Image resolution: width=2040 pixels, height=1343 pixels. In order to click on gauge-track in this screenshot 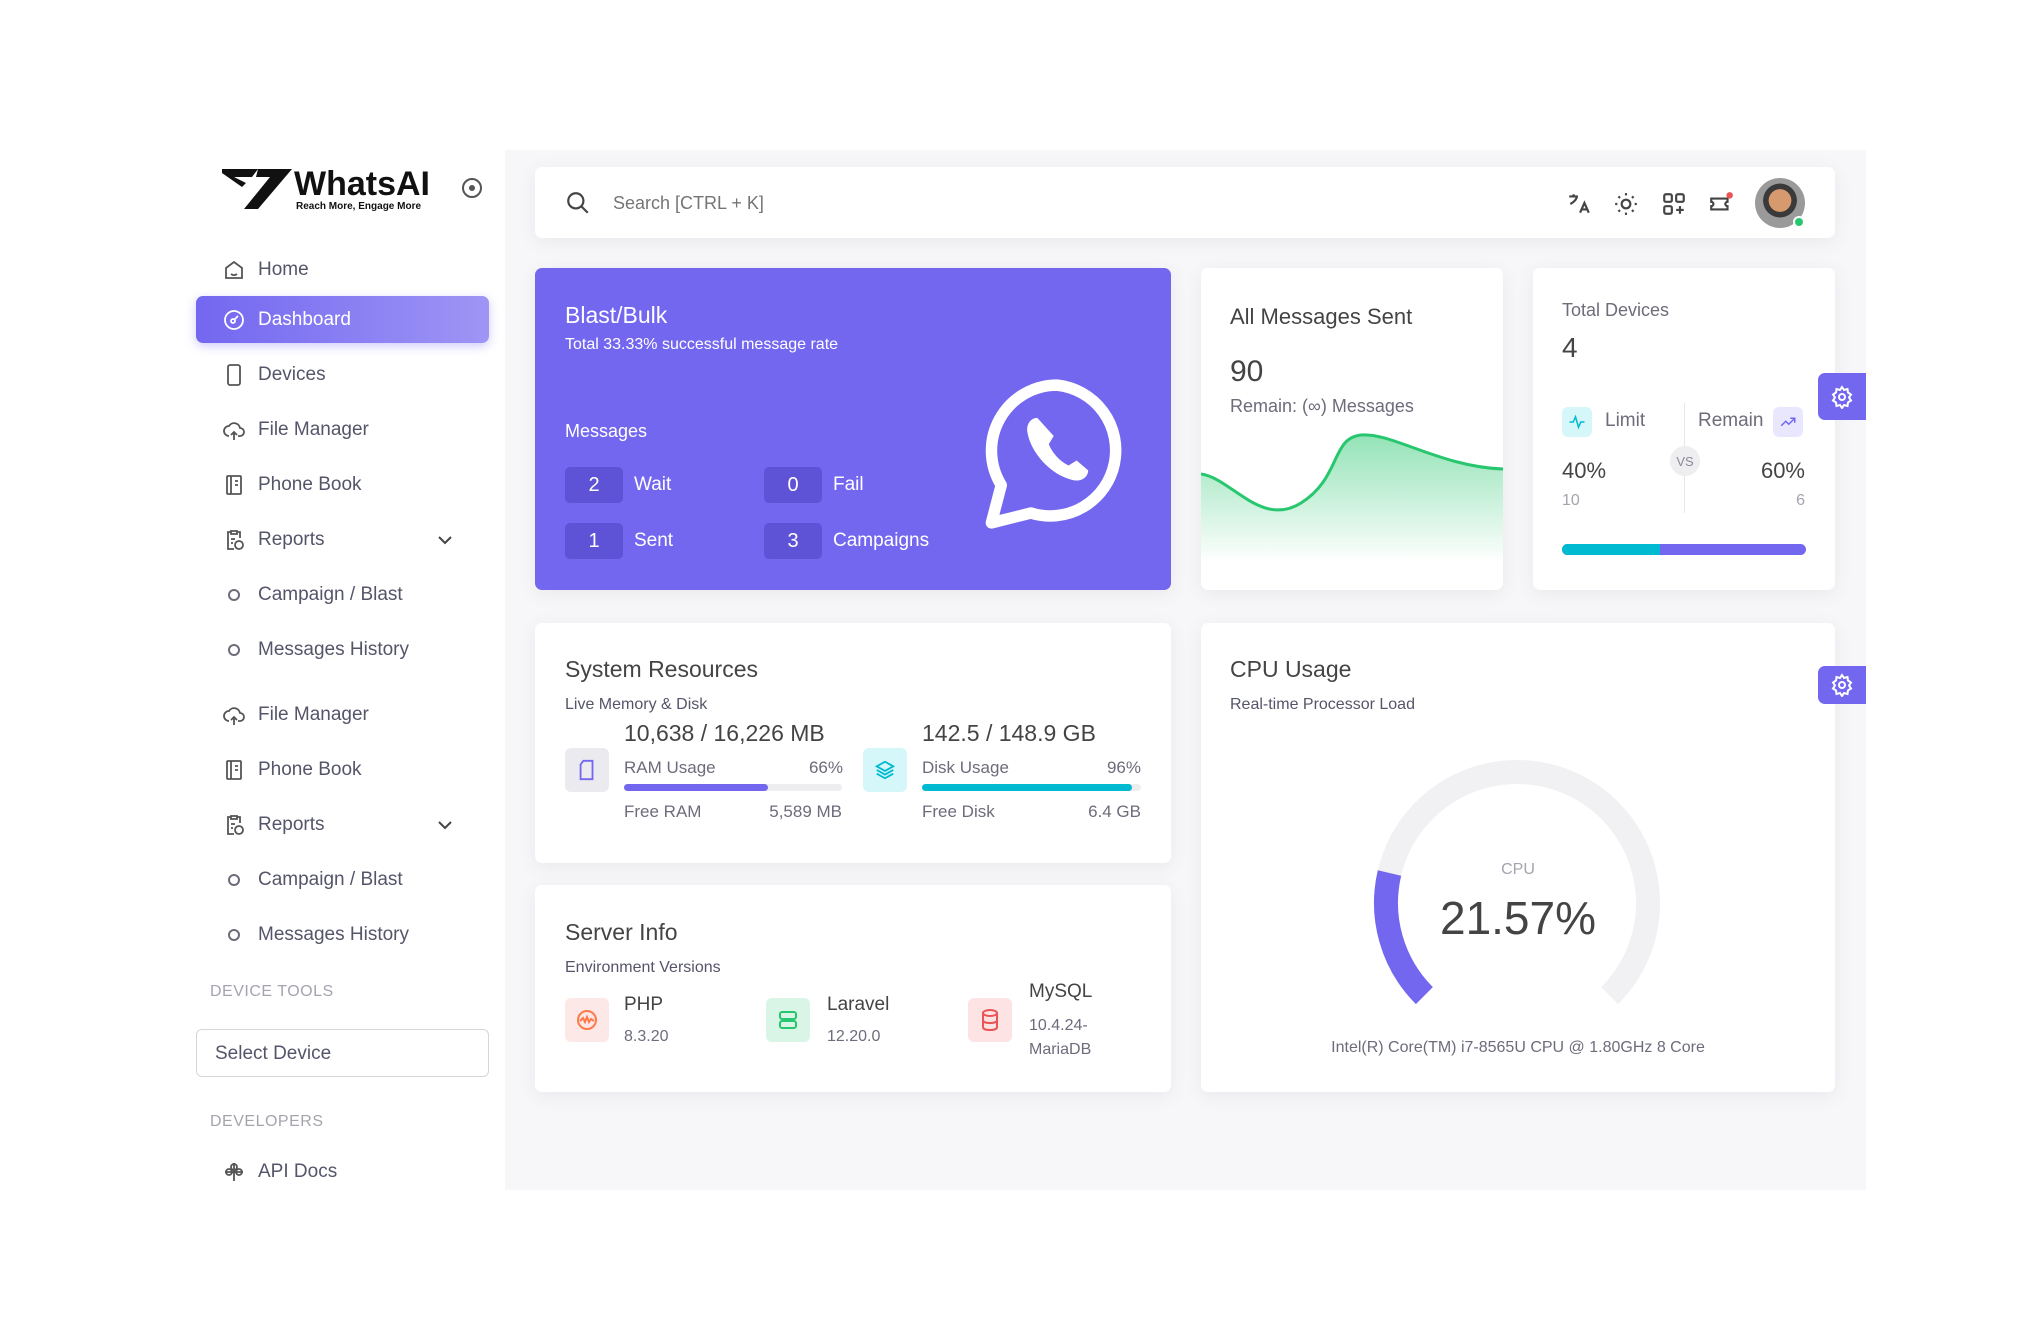, I will do `click(1517, 882)`.